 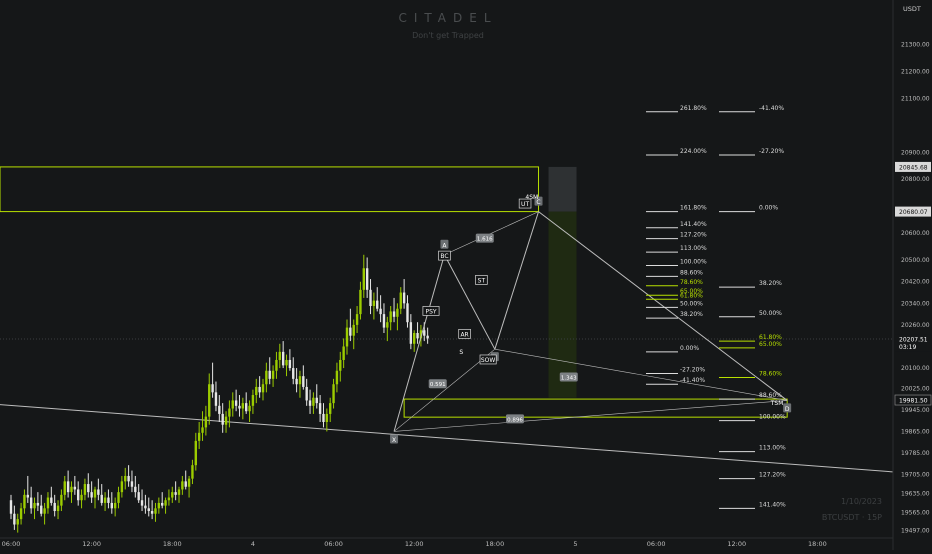 I want to click on fib-label: -27.20%, so click(x=692, y=369).